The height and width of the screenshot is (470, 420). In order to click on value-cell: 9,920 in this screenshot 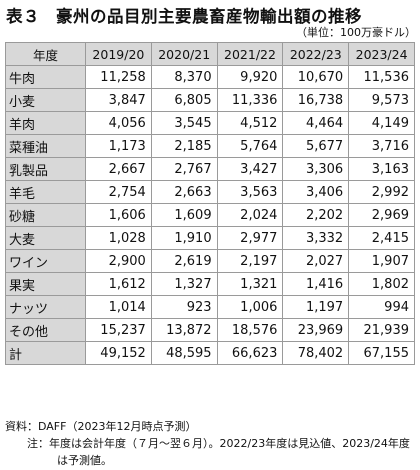, I will do `click(250, 77)`.